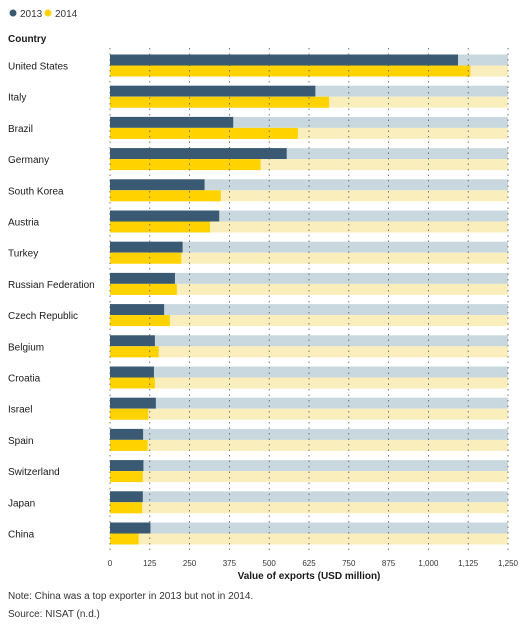 The width and height of the screenshot is (526, 630). What do you see at coordinates (21, 441) in the screenshot?
I see `category-label: Spain` at bounding box center [21, 441].